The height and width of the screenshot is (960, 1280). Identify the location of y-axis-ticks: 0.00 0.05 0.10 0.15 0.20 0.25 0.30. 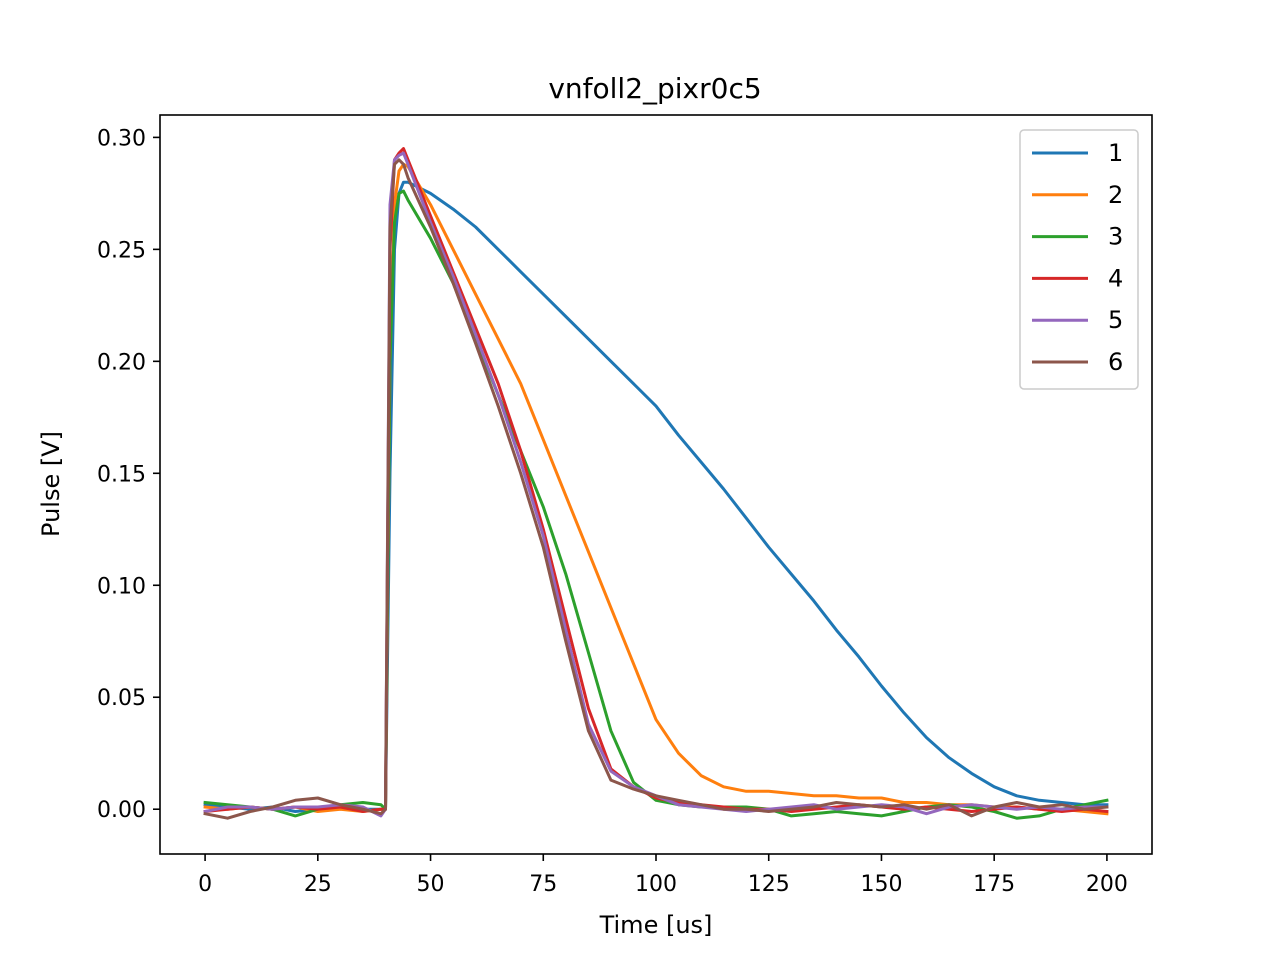
(128, 474).